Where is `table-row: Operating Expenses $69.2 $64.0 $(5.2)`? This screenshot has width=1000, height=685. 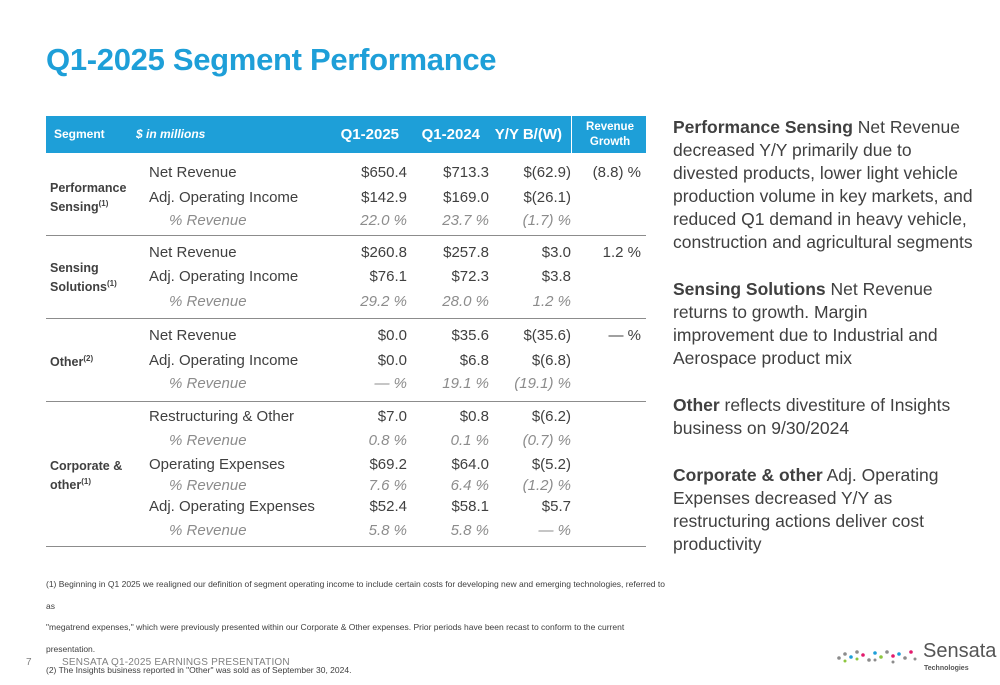 table-row: Operating Expenses $69.2 $64.0 $(5.2) is located at coordinates (360, 464).